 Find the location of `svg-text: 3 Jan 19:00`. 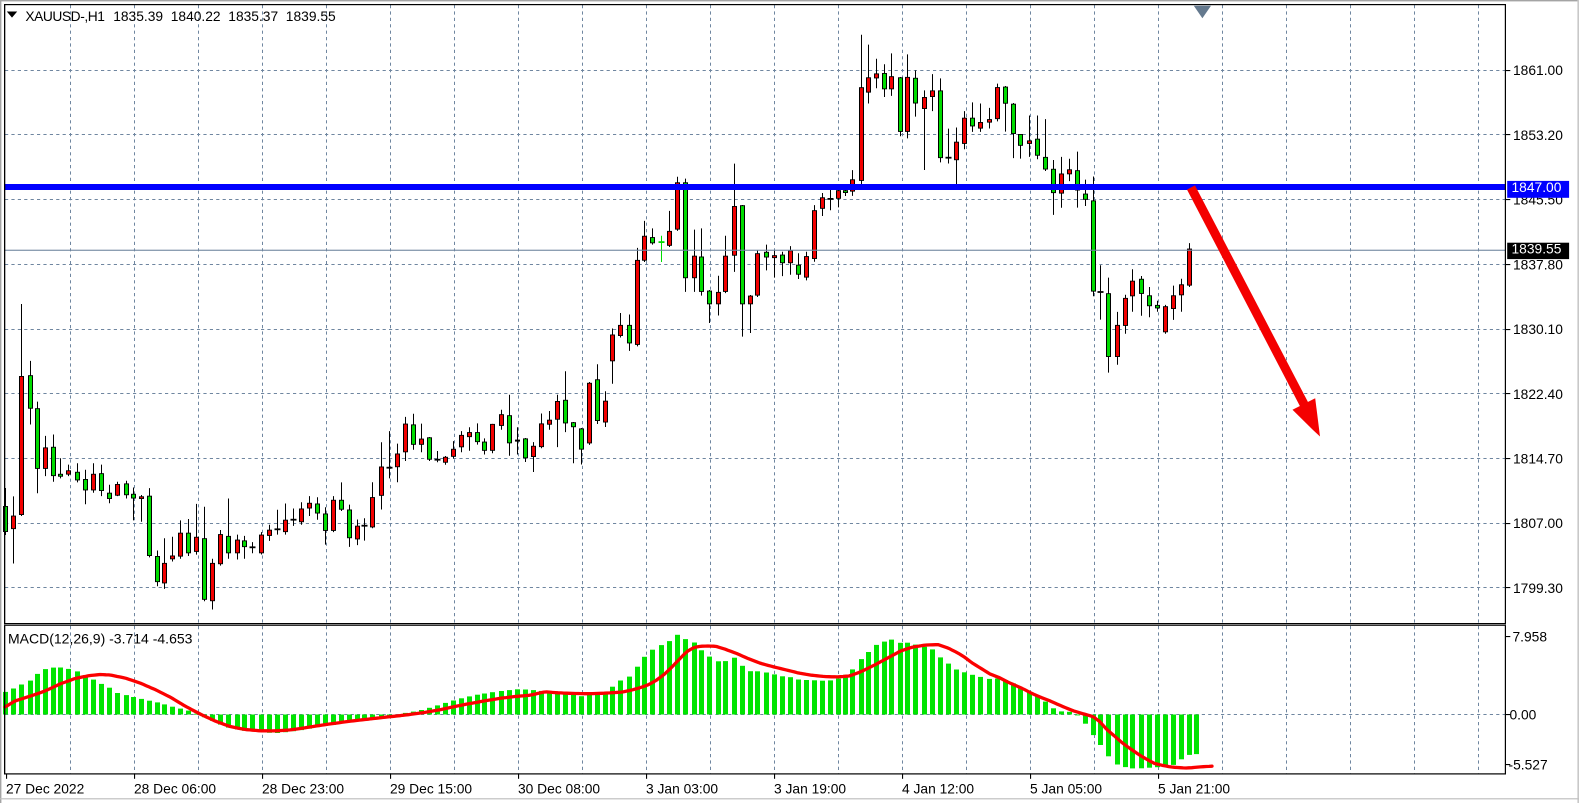

svg-text: 3 Jan 19:00 is located at coordinates (810, 789).